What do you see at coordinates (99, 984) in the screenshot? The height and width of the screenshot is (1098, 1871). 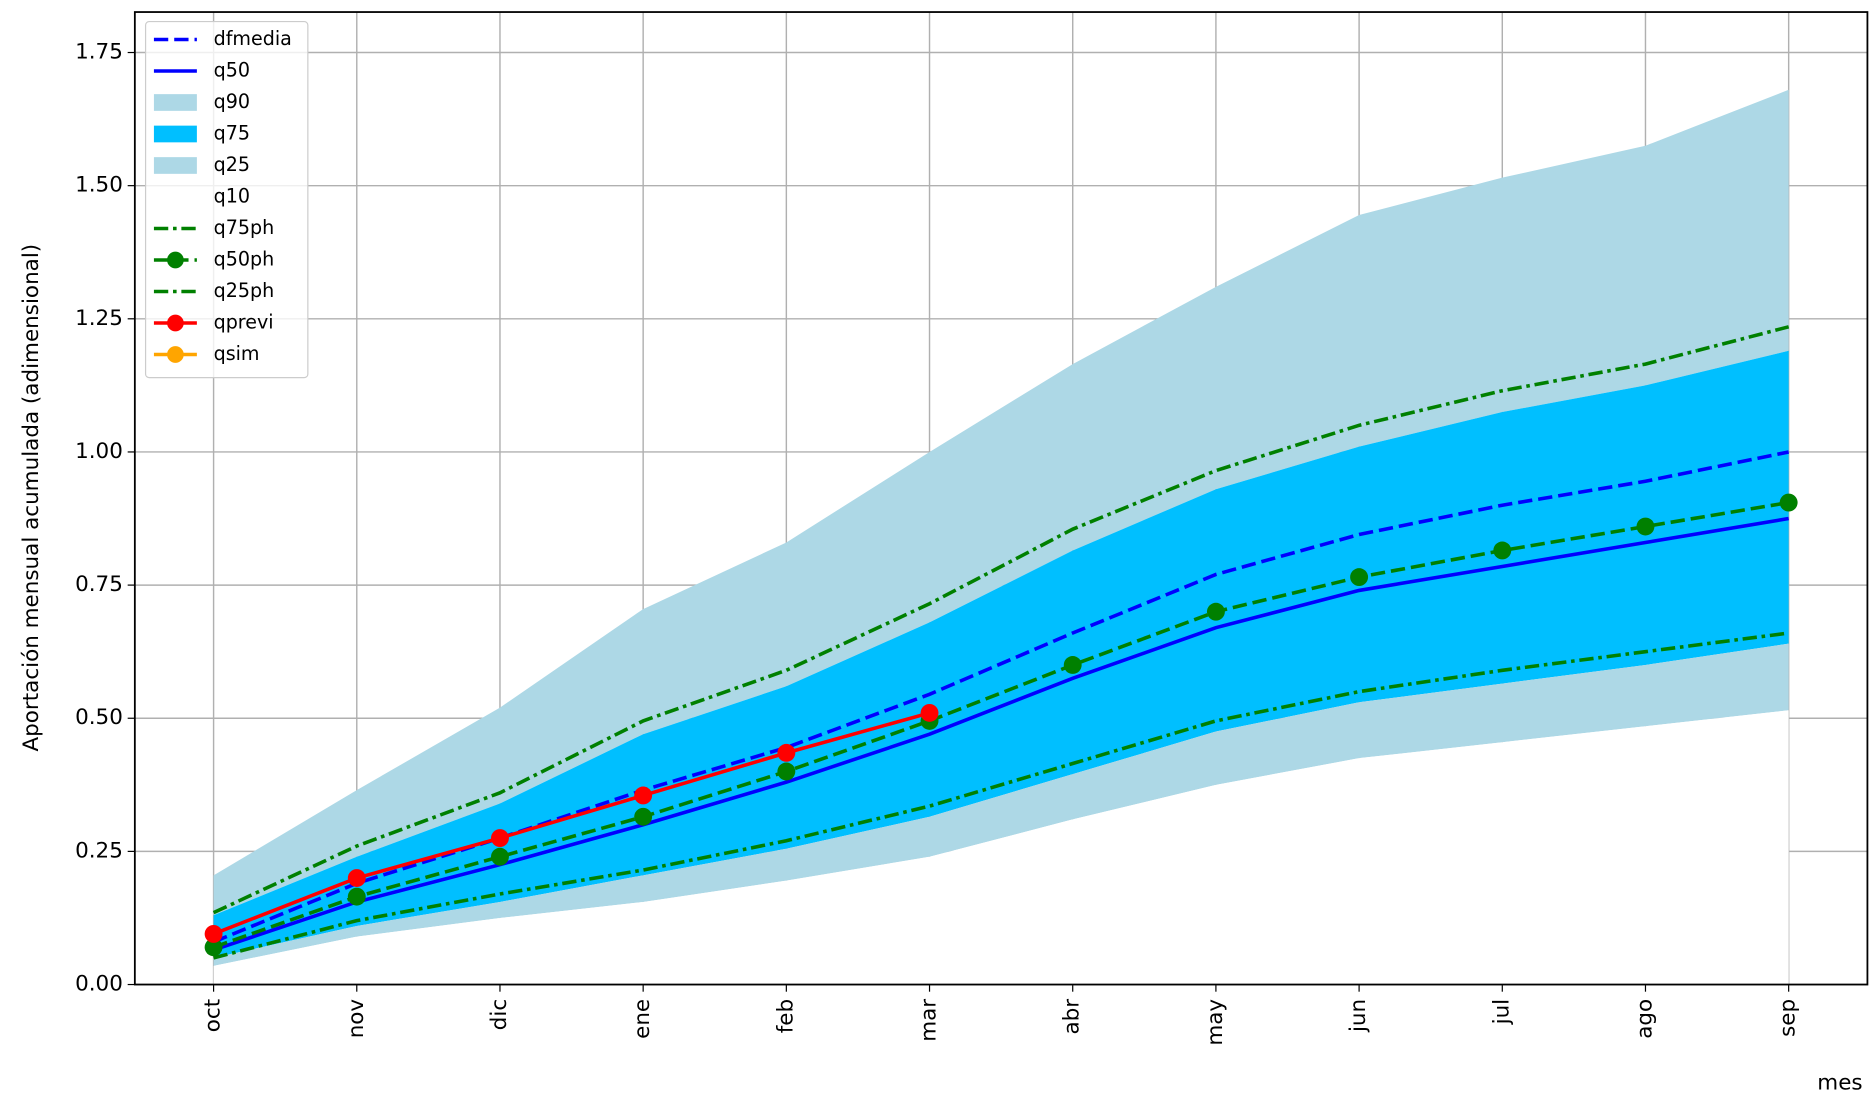 I see `y-tick-label: 0.00` at bounding box center [99, 984].